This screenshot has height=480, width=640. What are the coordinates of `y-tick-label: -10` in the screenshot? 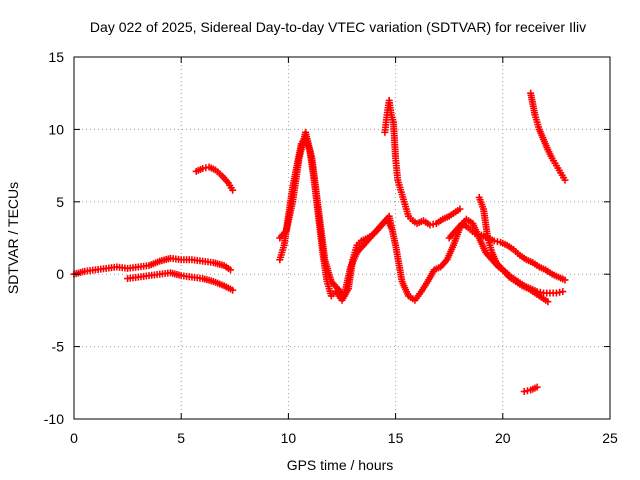 It's located at (54, 419).